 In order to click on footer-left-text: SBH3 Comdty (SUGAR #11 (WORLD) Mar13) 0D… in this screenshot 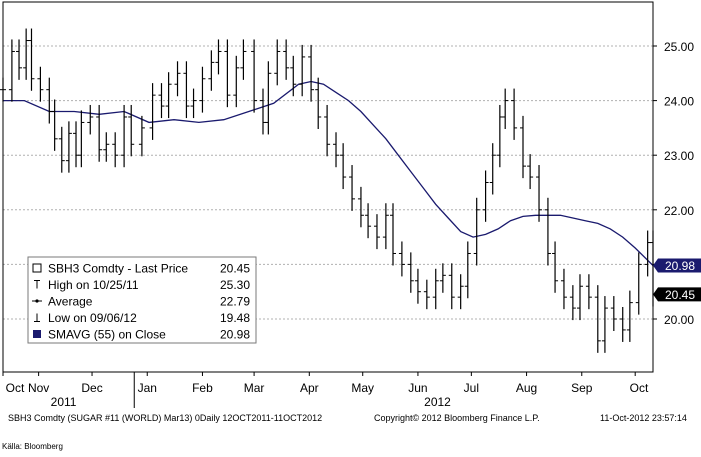, I will do `click(165, 418)`.